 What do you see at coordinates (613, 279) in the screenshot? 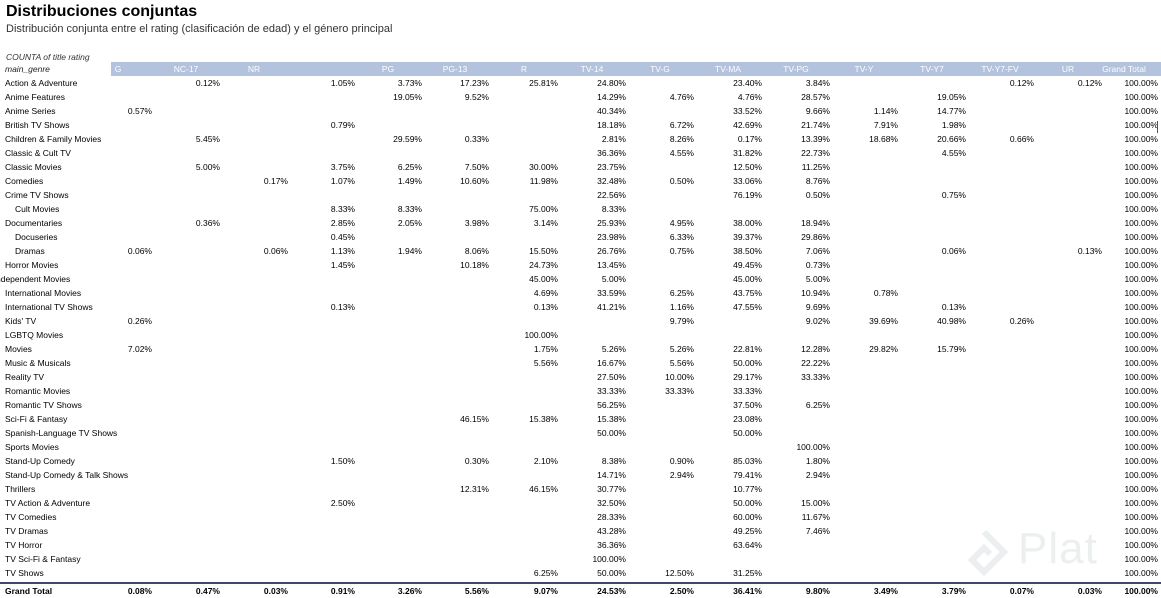
I see `table-cell: 5.00%` at bounding box center [613, 279].